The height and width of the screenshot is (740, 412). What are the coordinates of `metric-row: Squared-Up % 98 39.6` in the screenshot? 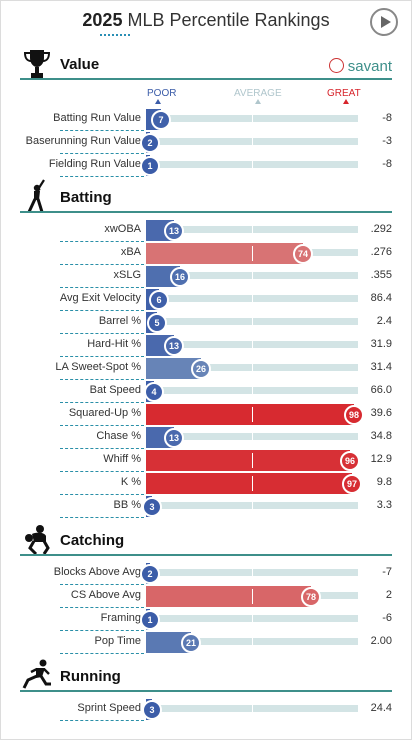 It's located at (206, 414).